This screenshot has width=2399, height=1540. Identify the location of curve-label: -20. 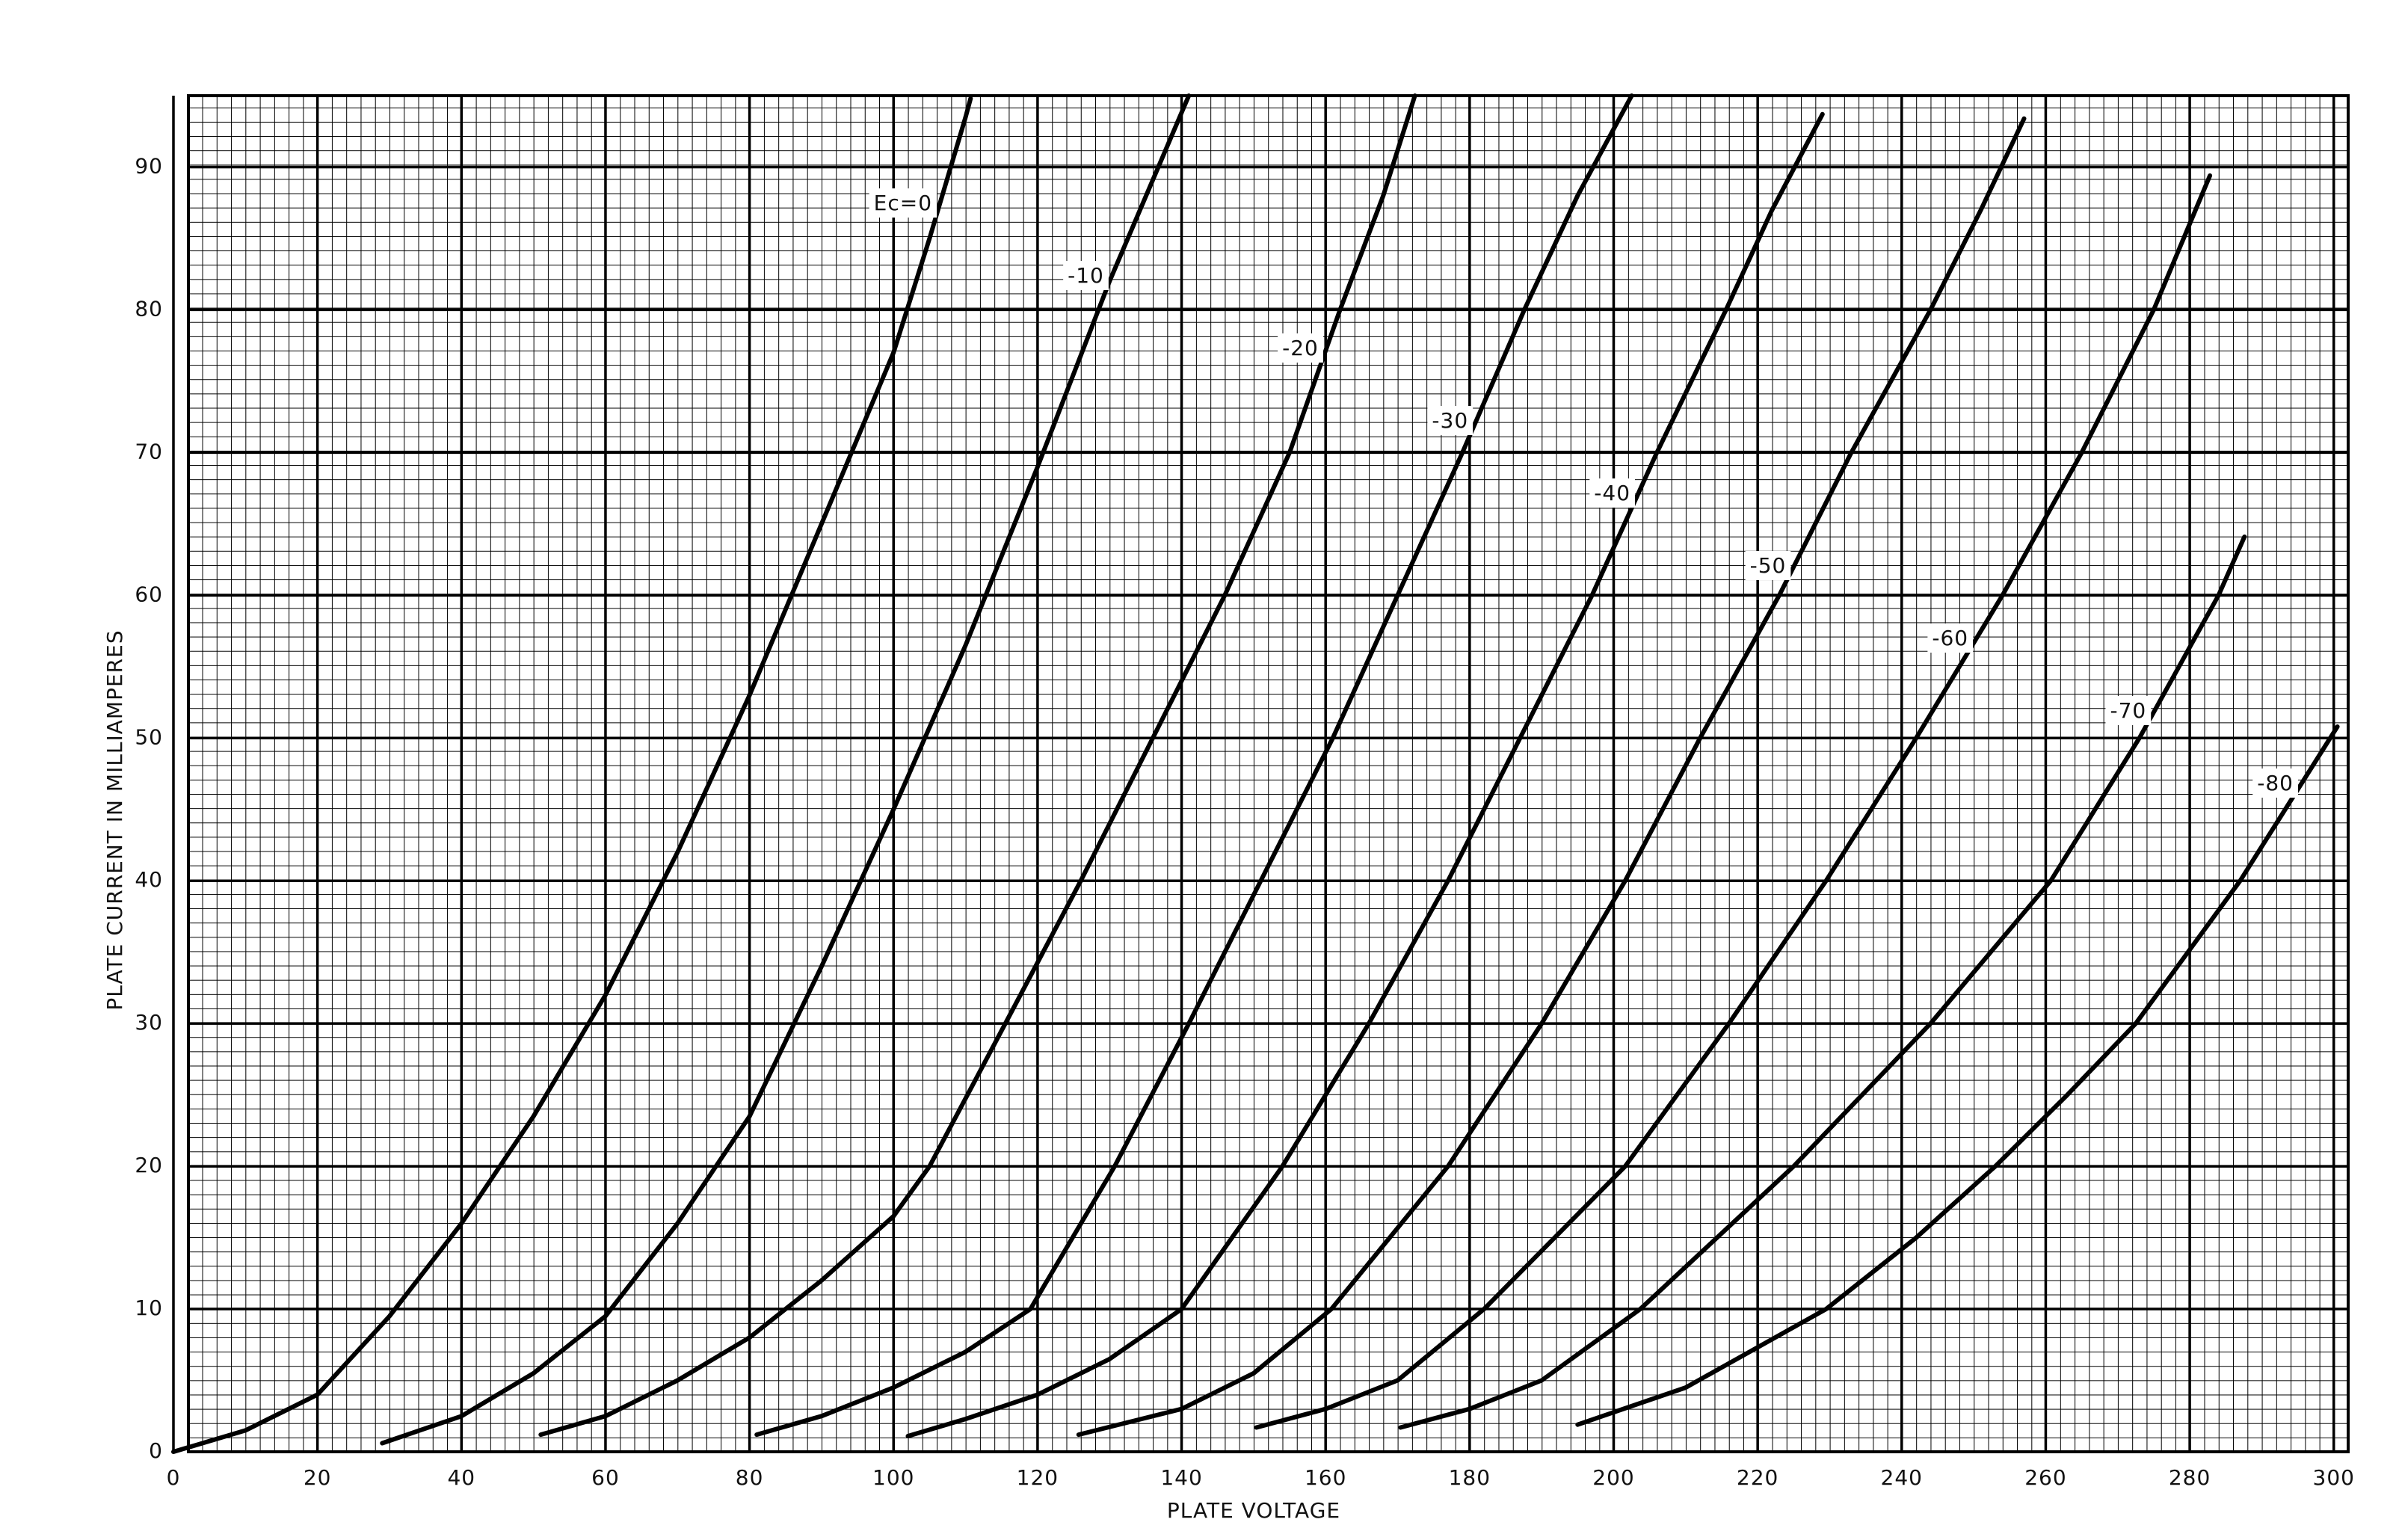
(1300, 348).